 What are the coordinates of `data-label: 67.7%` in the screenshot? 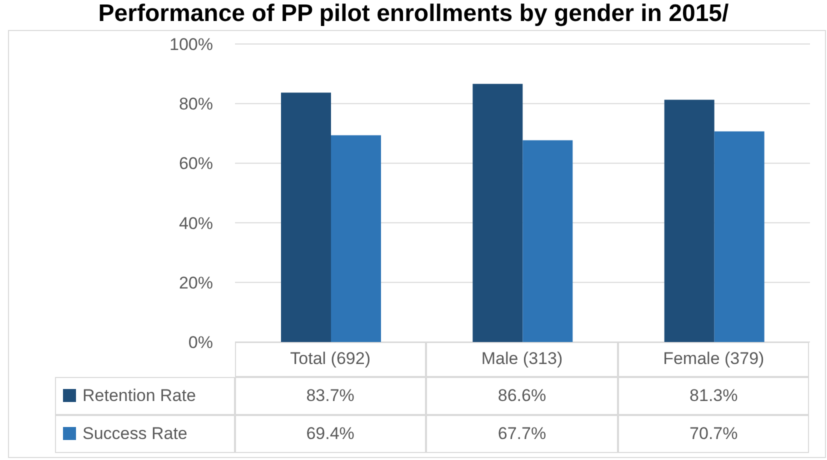 It's located at (522, 433).